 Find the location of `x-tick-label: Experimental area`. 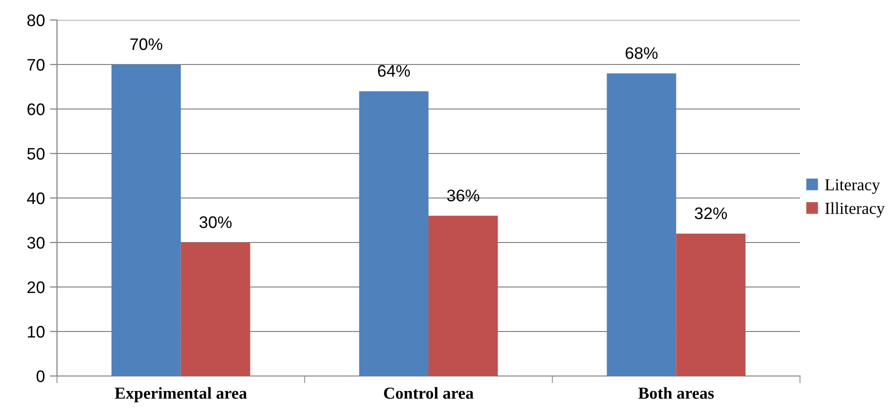

x-tick-label: Experimental area is located at coordinates (180, 394).